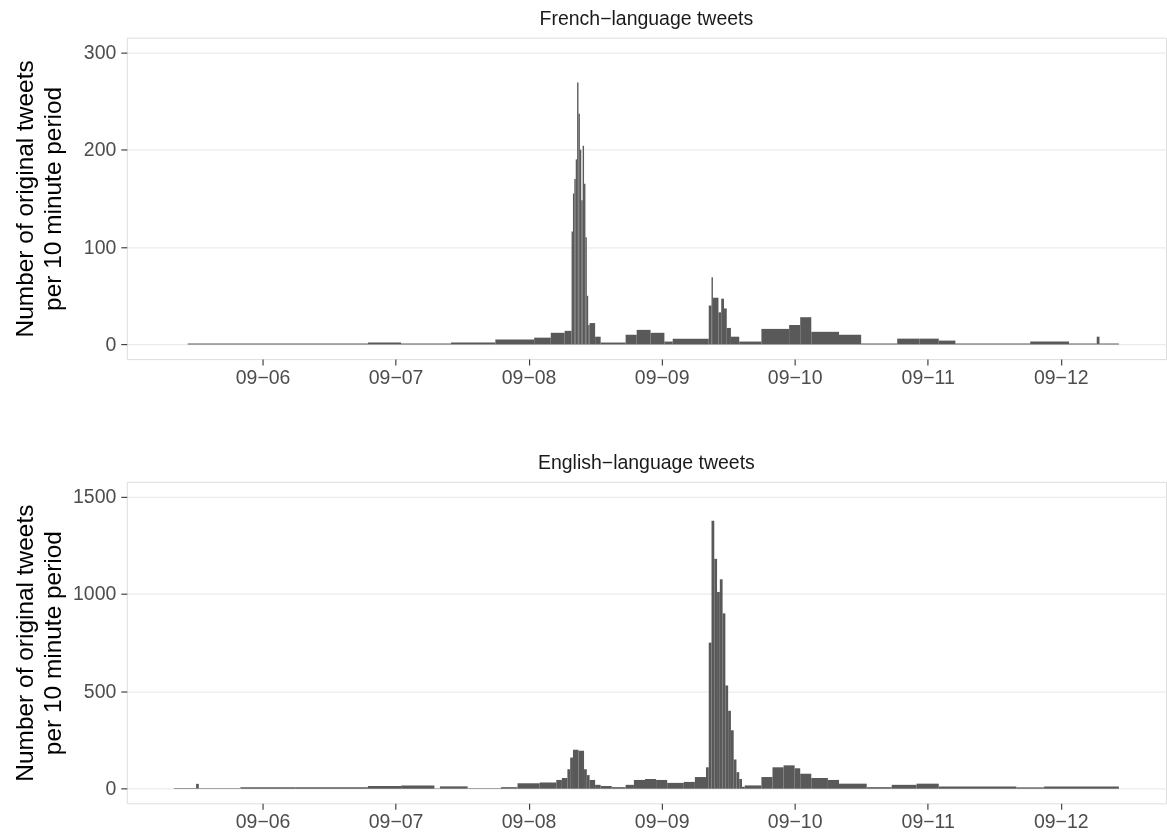  I want to click on y-tick-label: 1500, so click(95, 495).